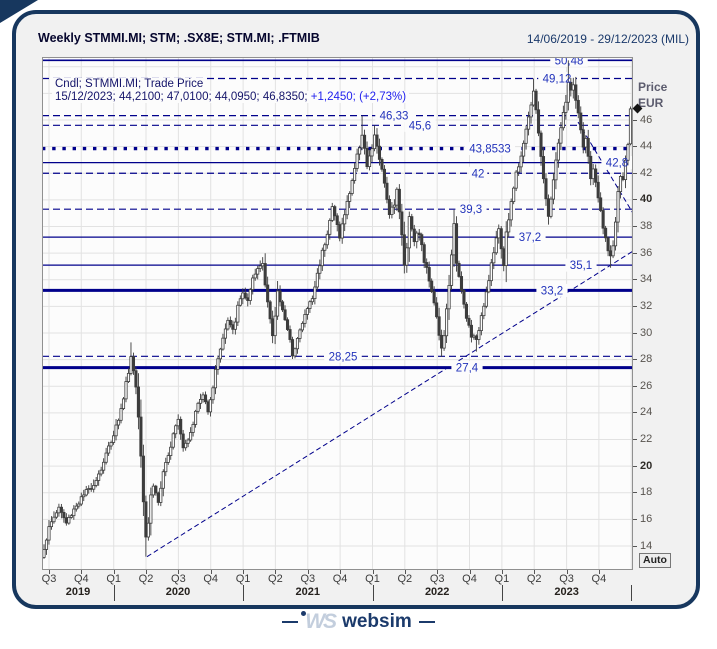 The width and height of the screenshot is (717, 649). I want to click on y-tick-label: 18, so click(646, 492).